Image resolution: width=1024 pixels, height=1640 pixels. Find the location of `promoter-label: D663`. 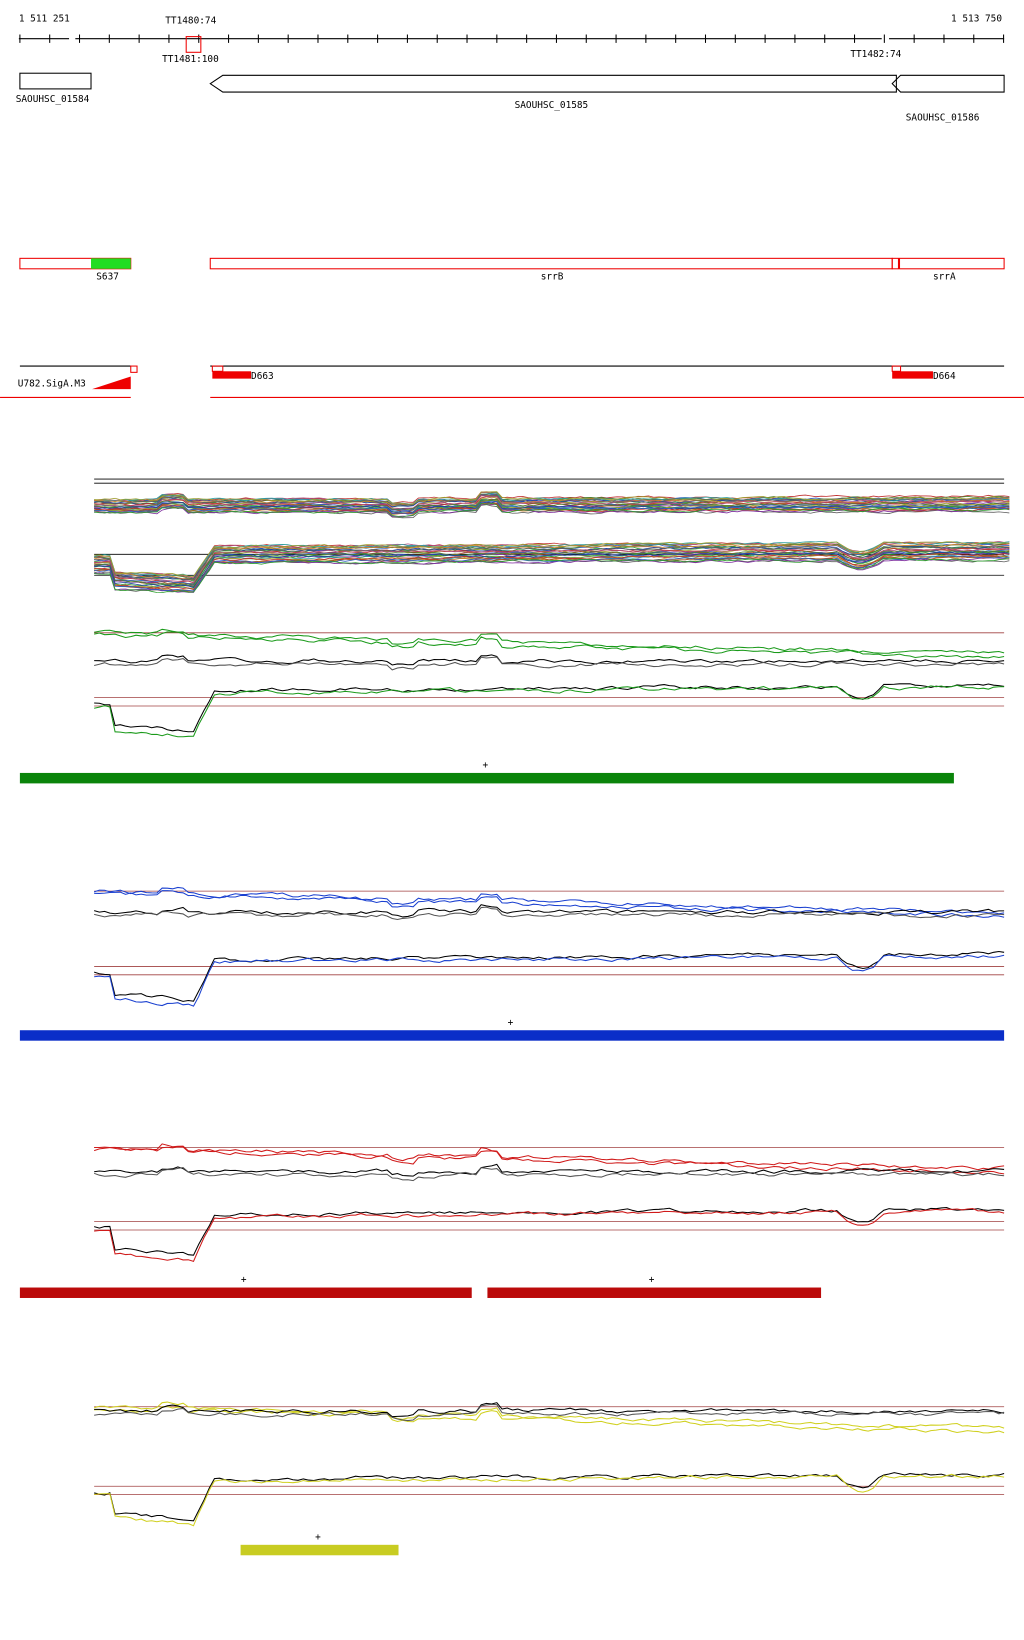

promoter-label: D663 is located at coordinates (262, 376).